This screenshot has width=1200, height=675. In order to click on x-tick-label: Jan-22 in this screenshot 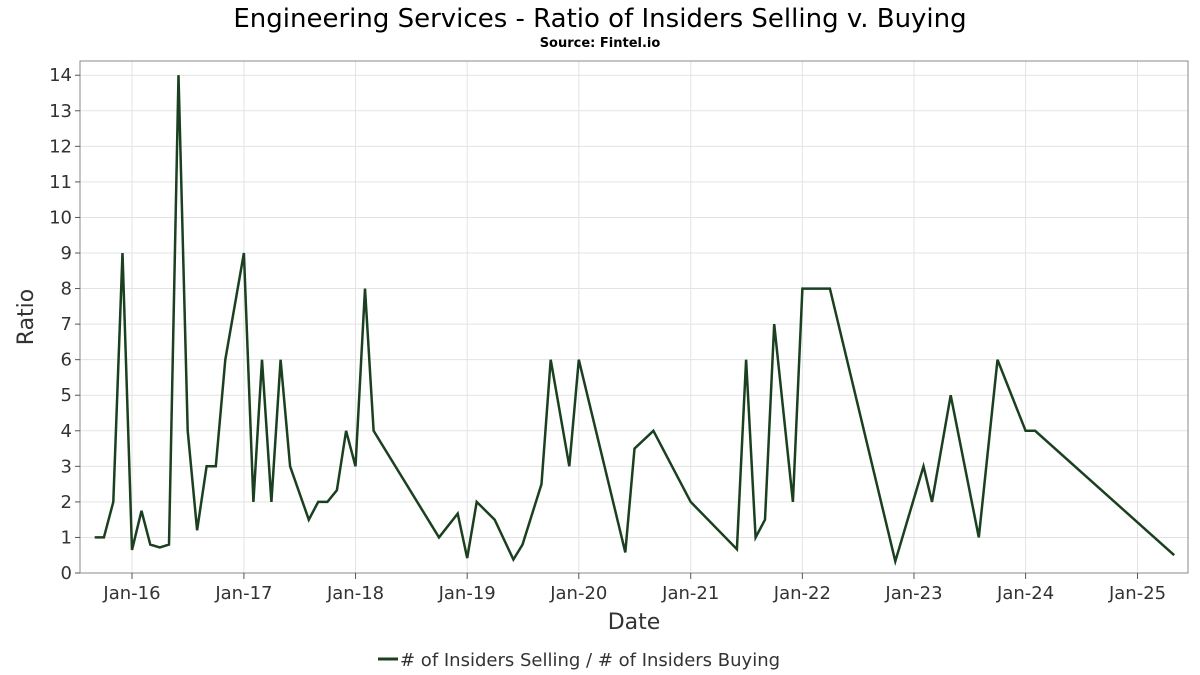, I will do `click(802, 593)`.